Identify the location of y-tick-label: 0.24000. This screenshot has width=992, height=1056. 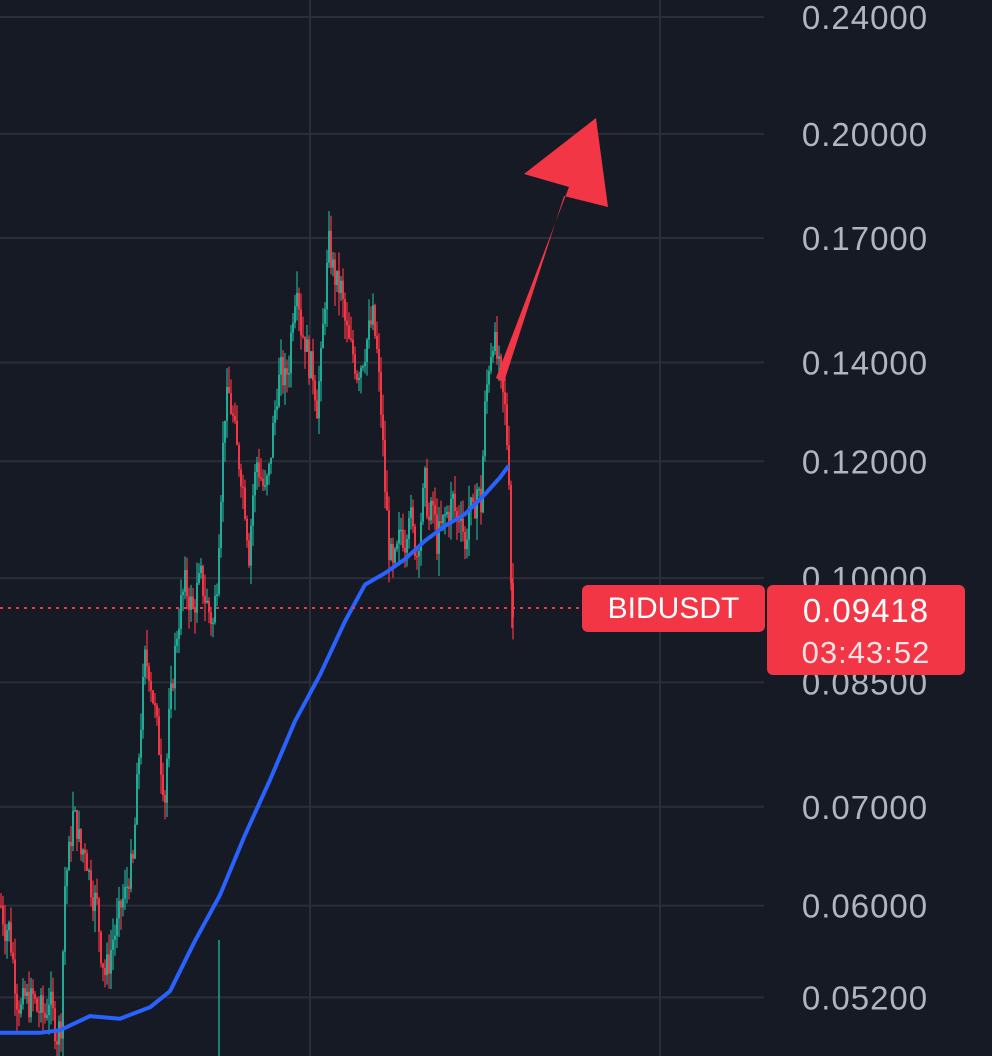
(865, 18).